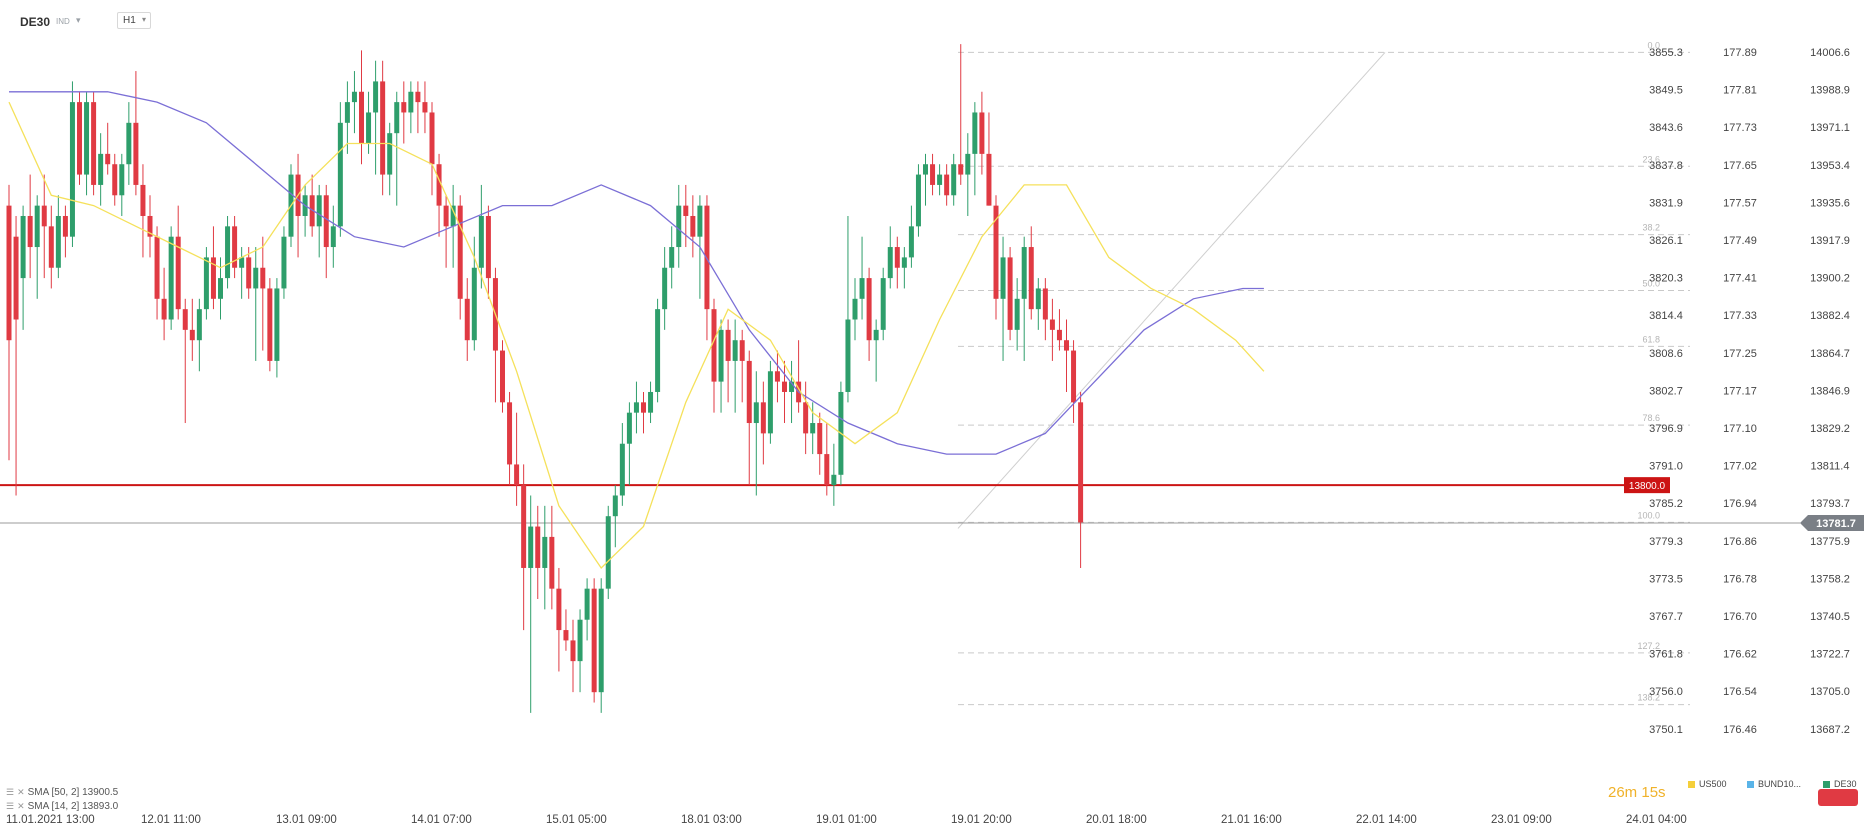 This screenshot has width=1866, height=837. I want to click on y-tick-us500: 3855.3, so click(1666, 53).